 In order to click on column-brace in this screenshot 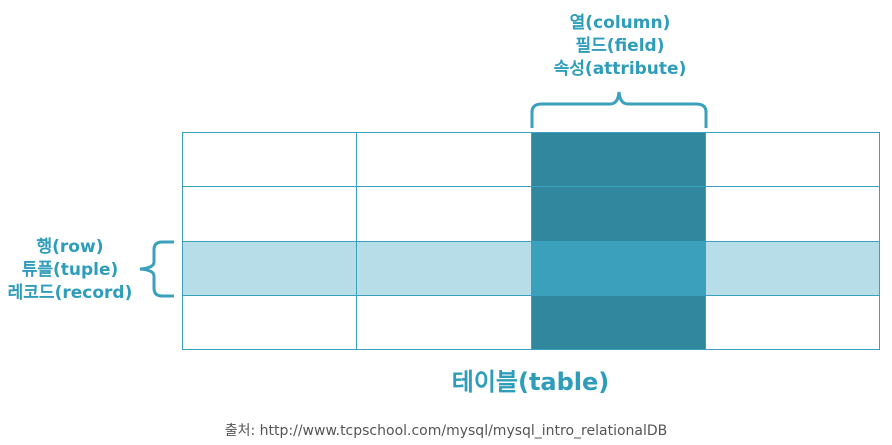, I will do `click(619, 109)`.